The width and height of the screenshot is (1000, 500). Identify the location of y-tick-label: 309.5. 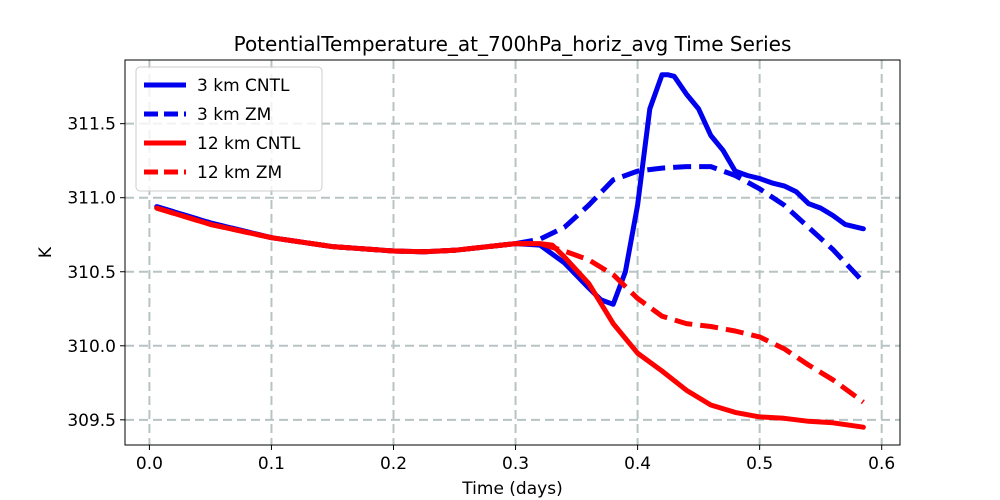
(91, 421).